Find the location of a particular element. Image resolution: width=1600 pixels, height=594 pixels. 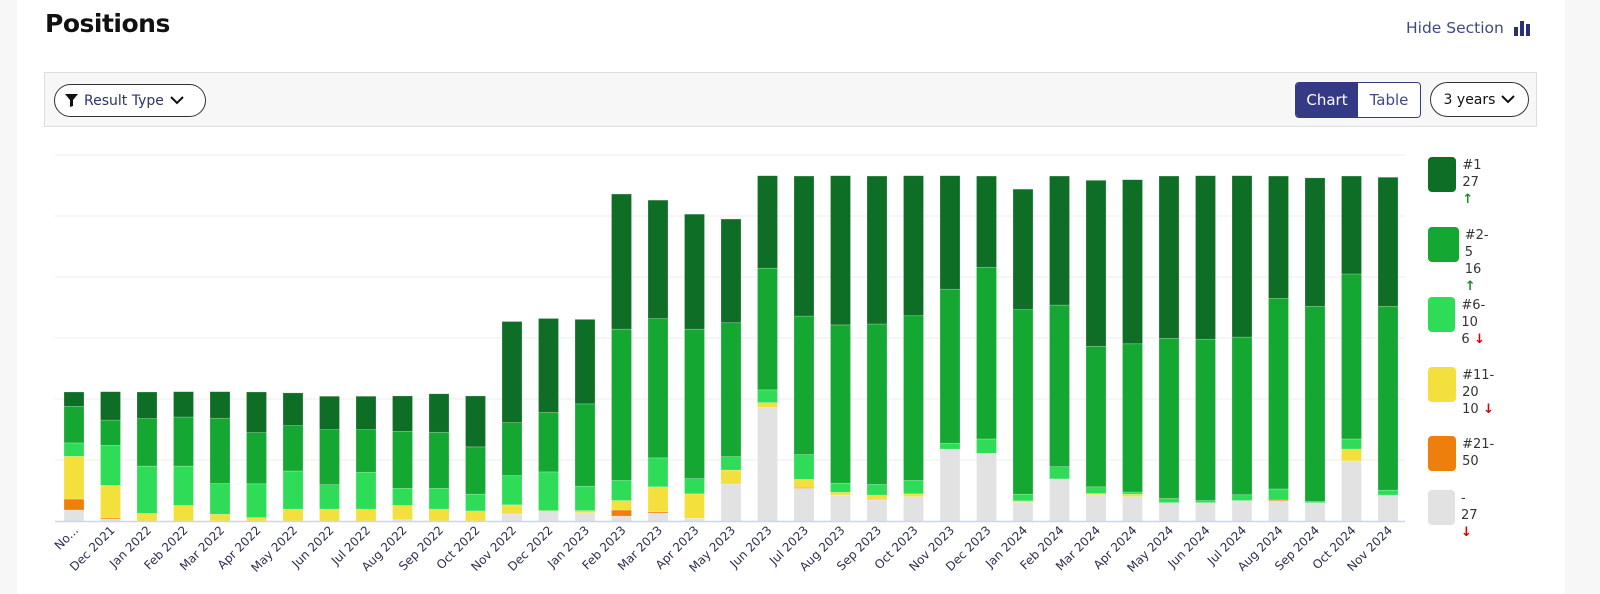

legend-item: #2-5 16 ↑ is located at coordinates (1460, 261).